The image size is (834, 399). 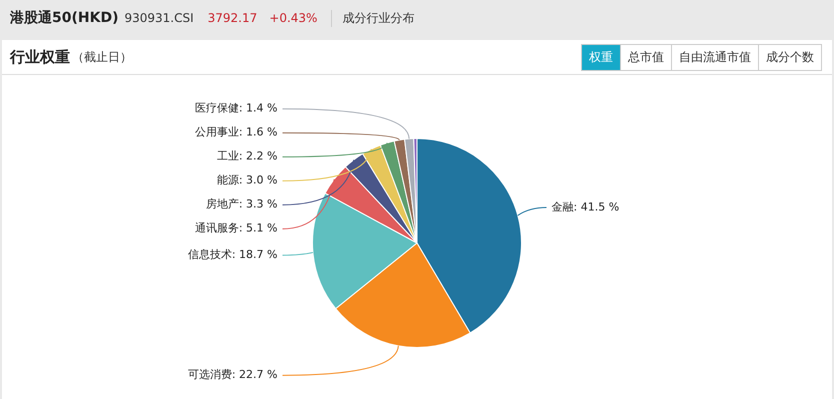 I want to click on chart-subtitle: 行业权重（截止日）, so click(x=71, y=57).